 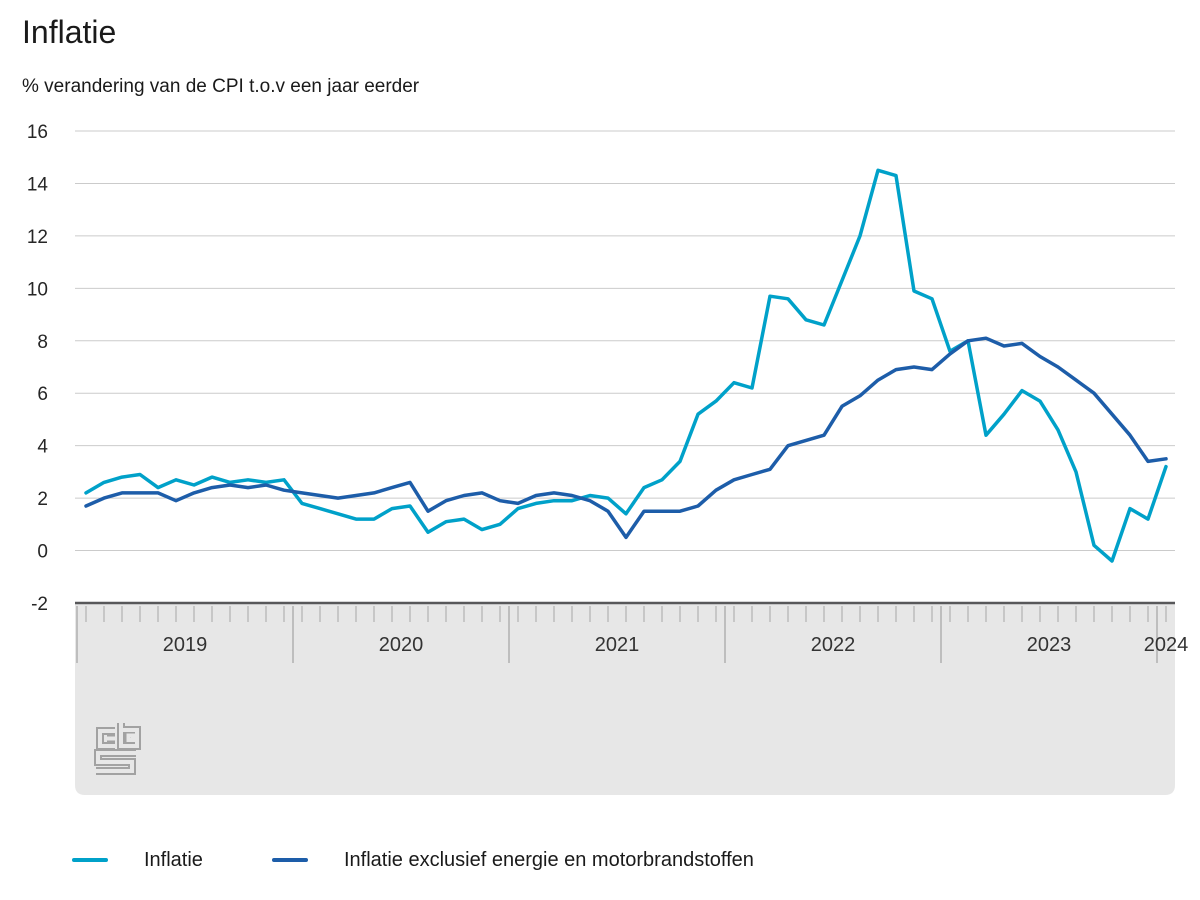 What do you see at coordinates (90, 860) in the screenshot?
I see `inflatie-line-swatch` at bounding box center [90, 860].